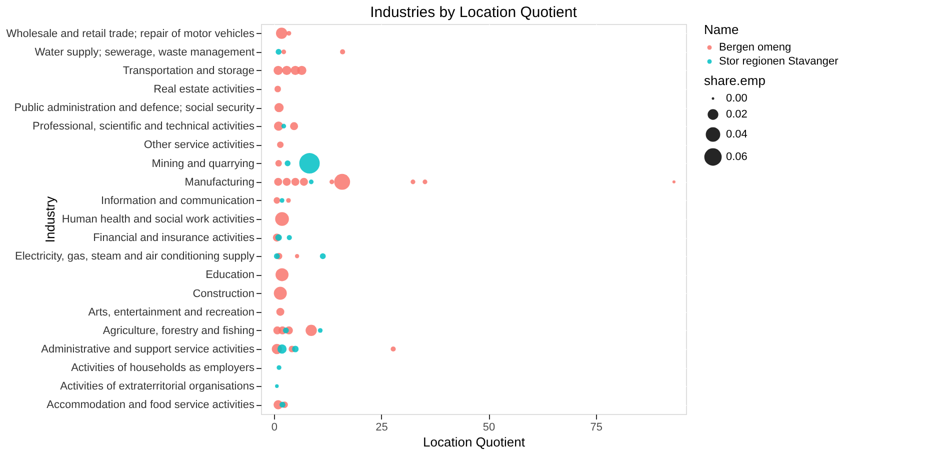 Image resolution: width=939 pixels, height=462 pixels. Describe the element at coordinates (274, 428) in the screenshot. I see `x-tick-label: 0` at that location.